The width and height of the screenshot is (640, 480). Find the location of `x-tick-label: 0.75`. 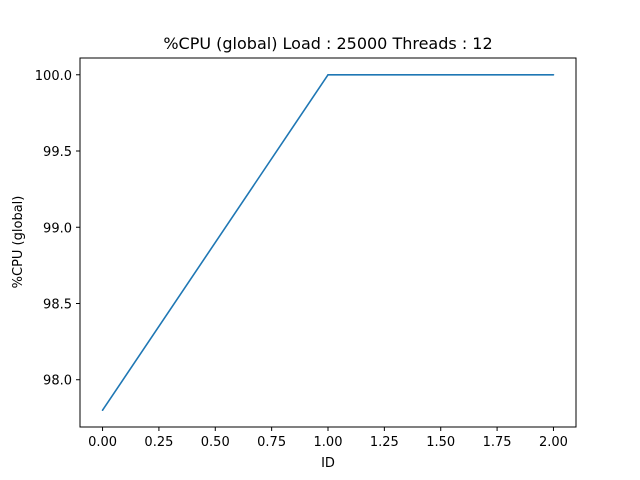

x-tick-label: 0.75 is located at coordinates (271, 442).